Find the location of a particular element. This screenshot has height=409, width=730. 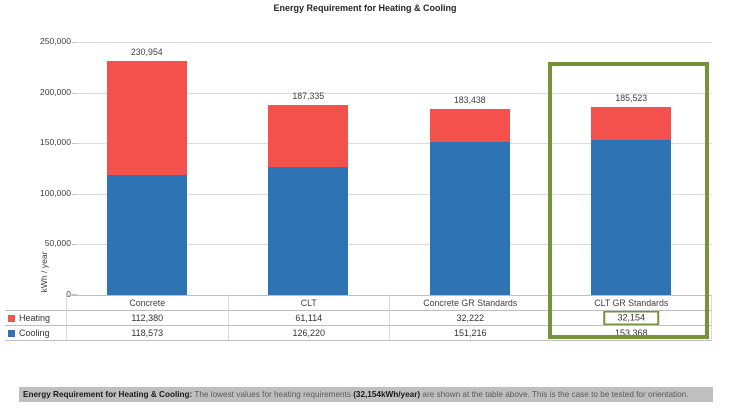

heating-legend-swatch is located at coordinates (11, 318).